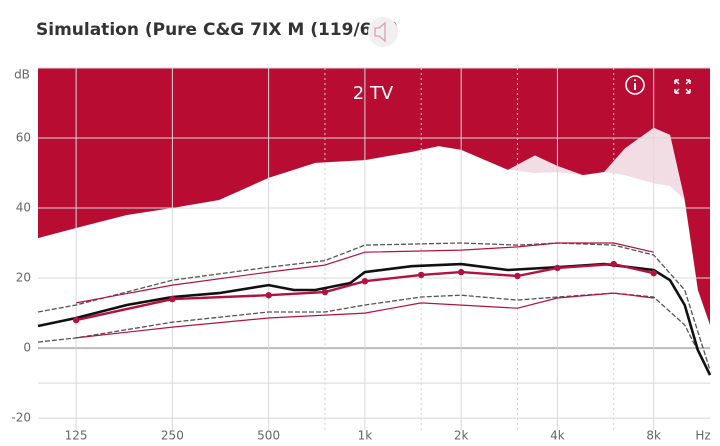 Image resolution: width=720 pixels, height=446 pixels. What do you see at coordinates (23, 278) in the screenshot?
I see `y-tick-label: 20` at bounding box center [23, 278].